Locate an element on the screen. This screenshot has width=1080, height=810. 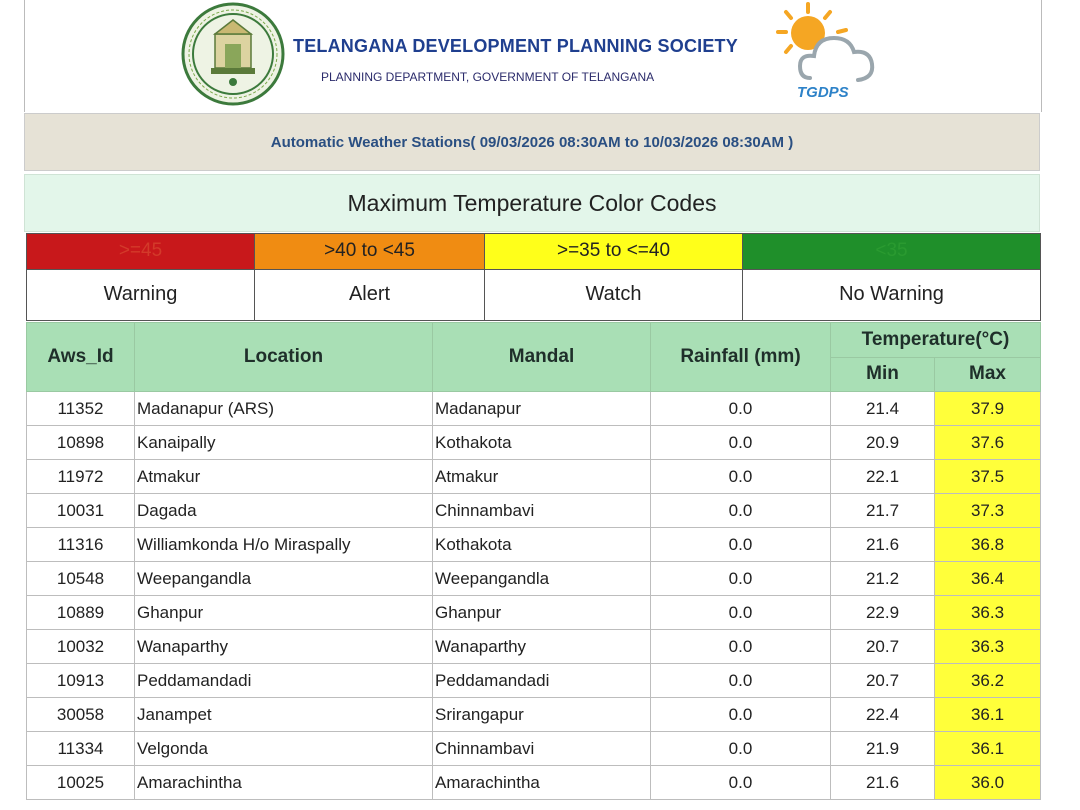
code-level-alert: Alert is located at coordinates (369, 295).